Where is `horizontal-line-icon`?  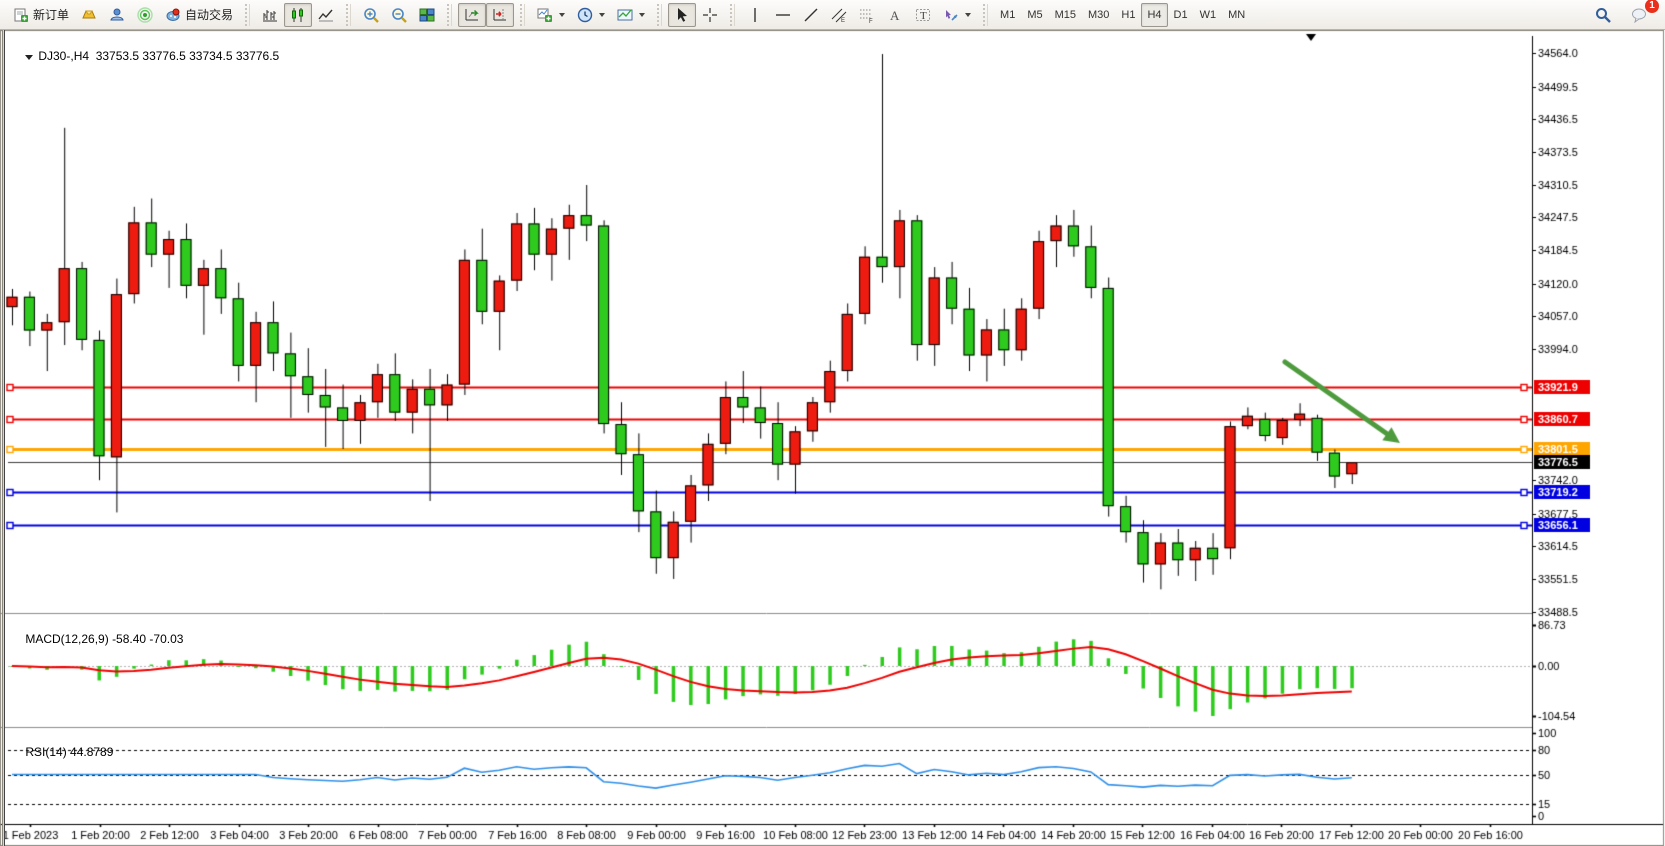 horizontal-line-icon is located at coordinates (783, 15).